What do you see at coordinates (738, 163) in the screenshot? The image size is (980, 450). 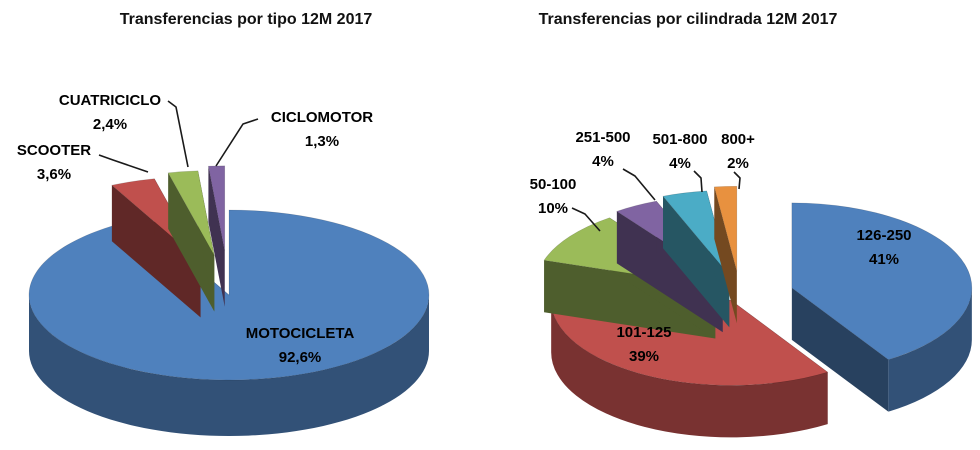 I see `slice-pct: 2%` at bounding box center [738, 163].